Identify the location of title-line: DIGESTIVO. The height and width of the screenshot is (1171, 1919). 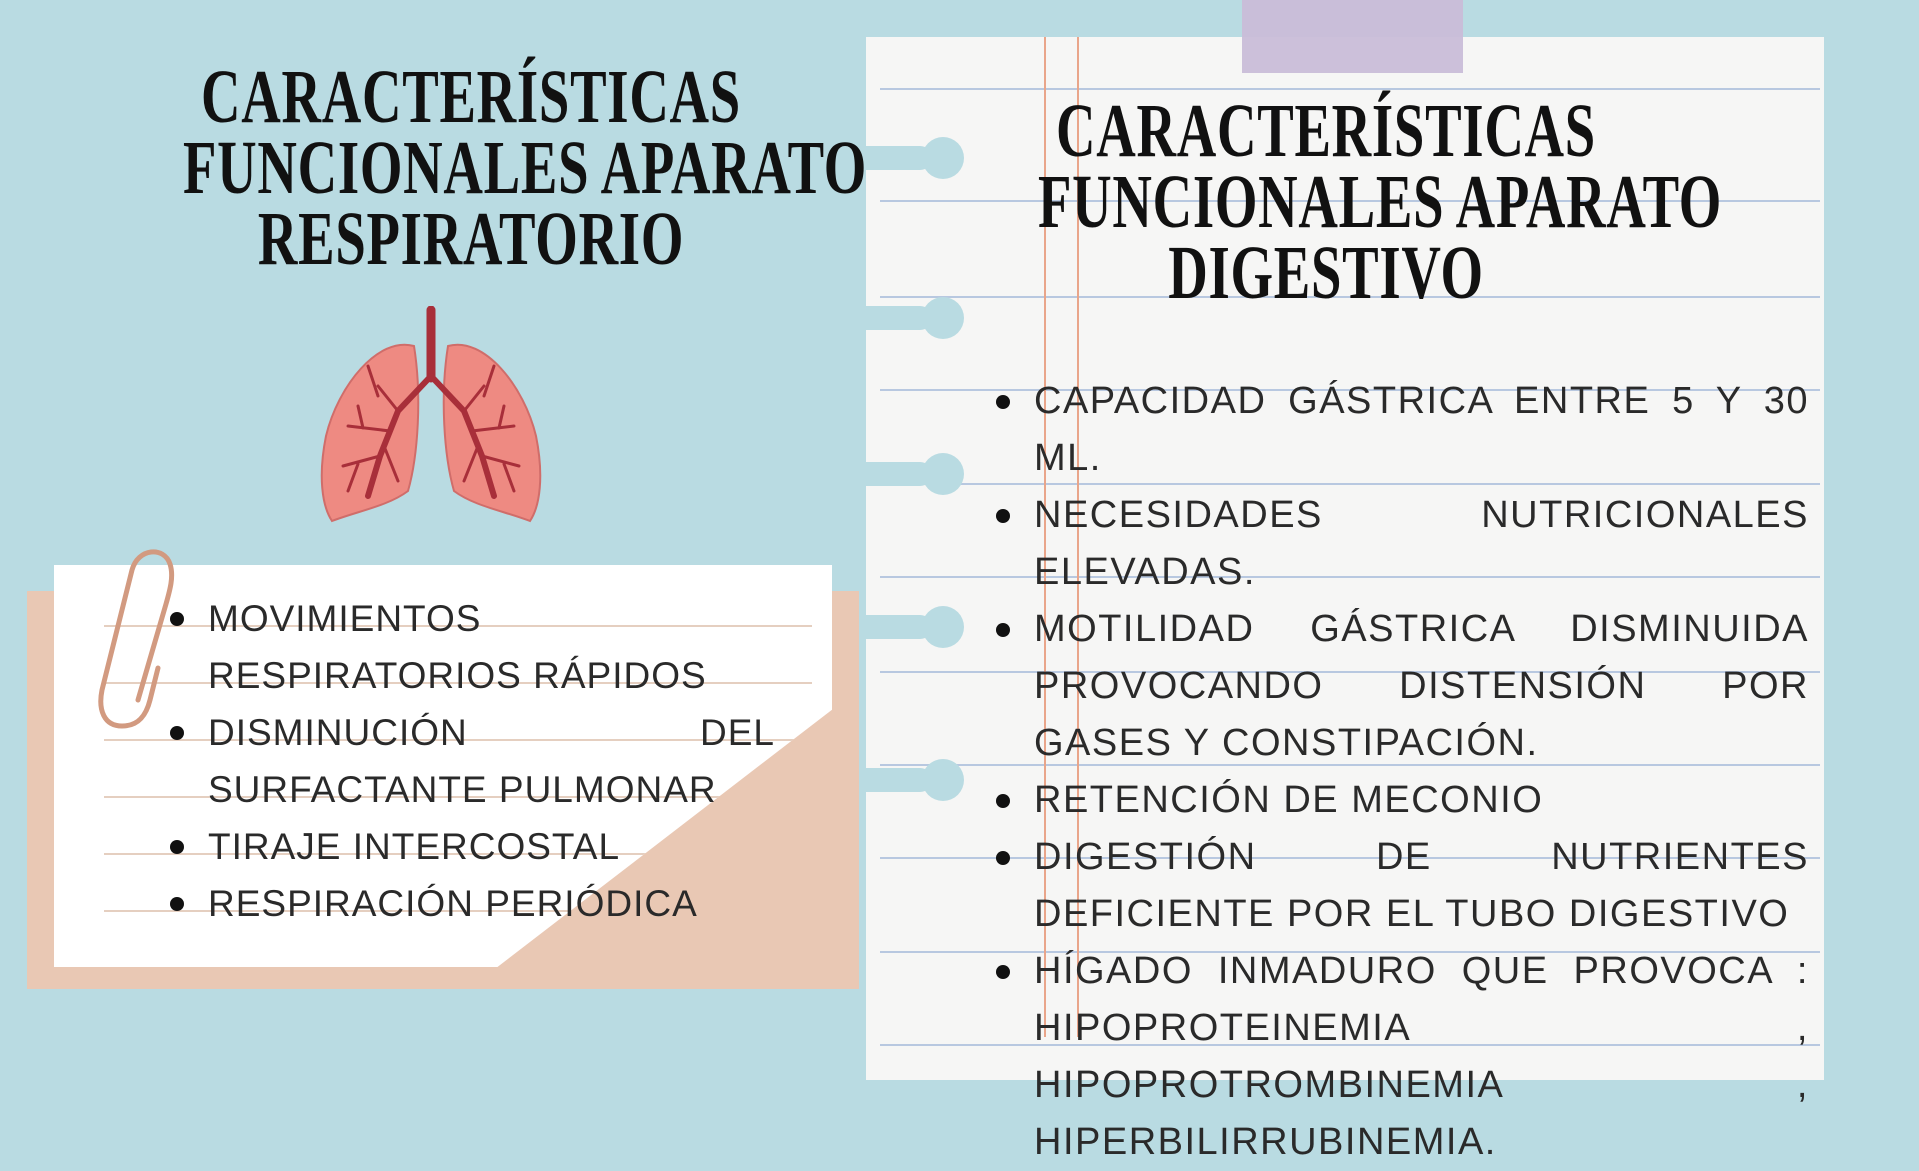
(1326, 273).